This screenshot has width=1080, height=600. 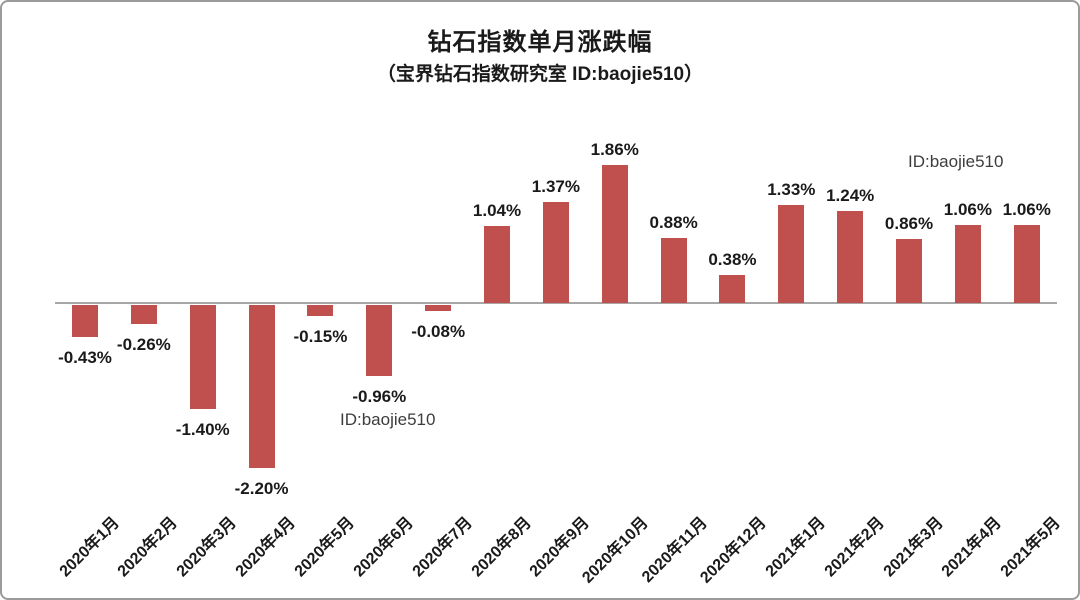 What do you see at coordinates (673, 270) in the screenshot?
I see `bar-2020年11月` at bounding box center [673, 270].